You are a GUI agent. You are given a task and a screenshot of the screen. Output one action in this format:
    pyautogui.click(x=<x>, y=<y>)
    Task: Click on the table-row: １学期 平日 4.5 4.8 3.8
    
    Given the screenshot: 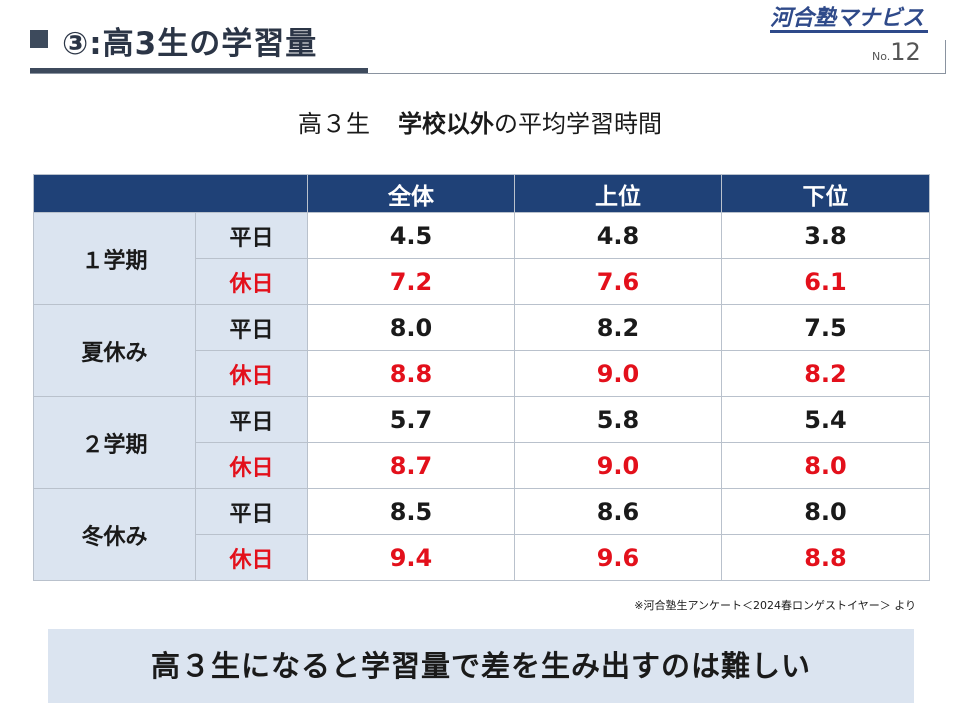 What is the action you would take?
    pyautogui.click(x=481, y=258)
    